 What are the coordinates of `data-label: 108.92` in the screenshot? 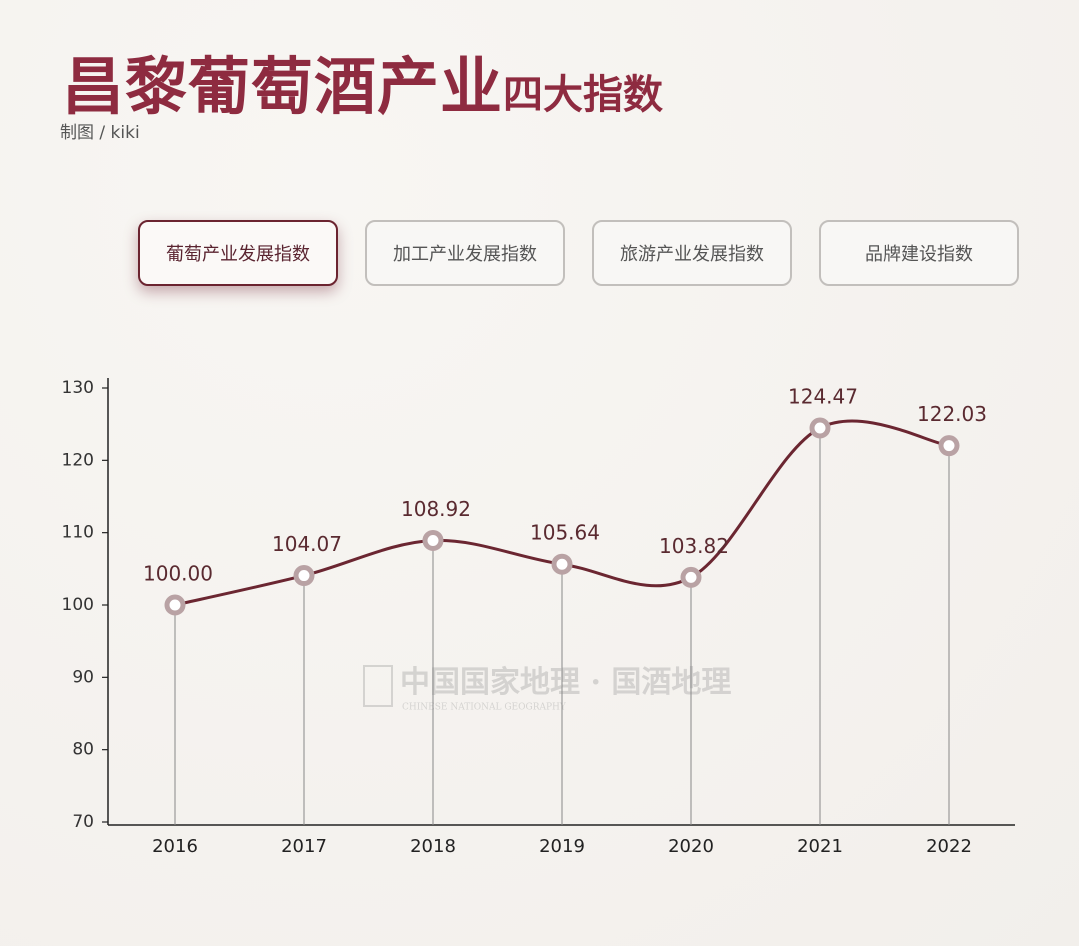 It's located at (436, 509).